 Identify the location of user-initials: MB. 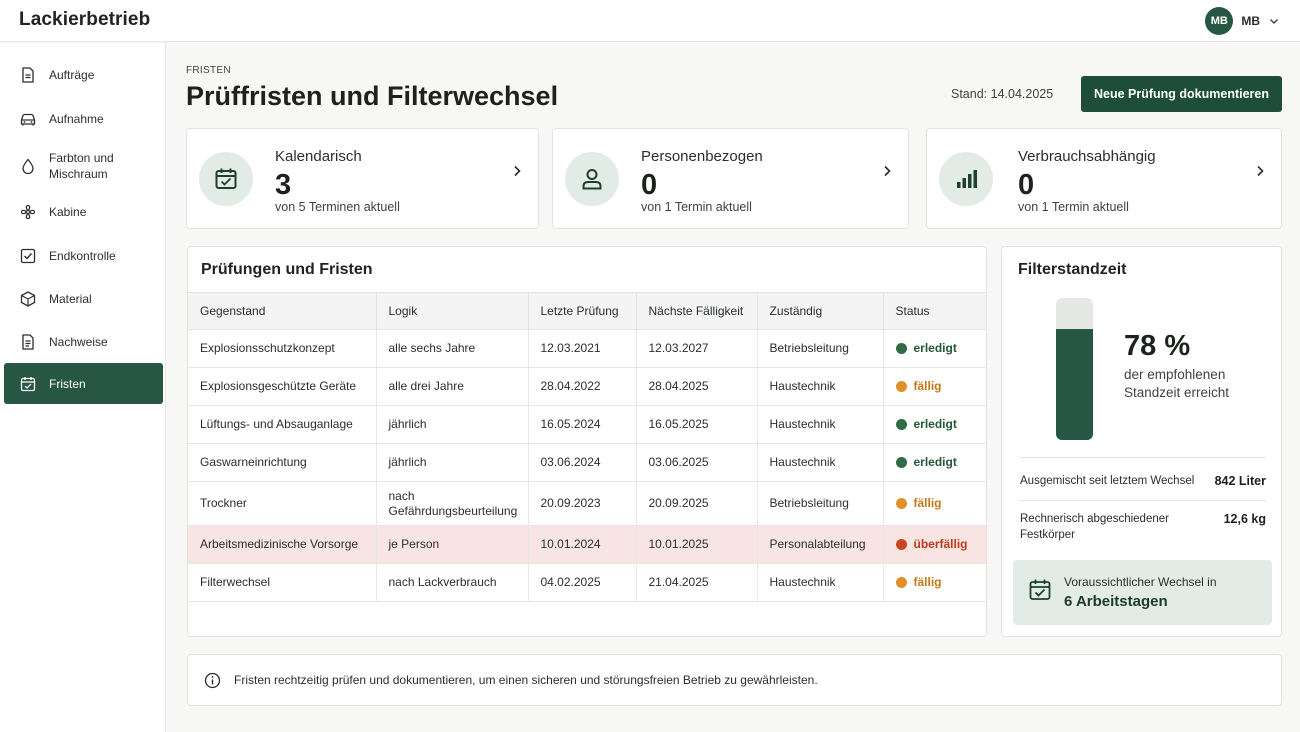
(1250, 21).